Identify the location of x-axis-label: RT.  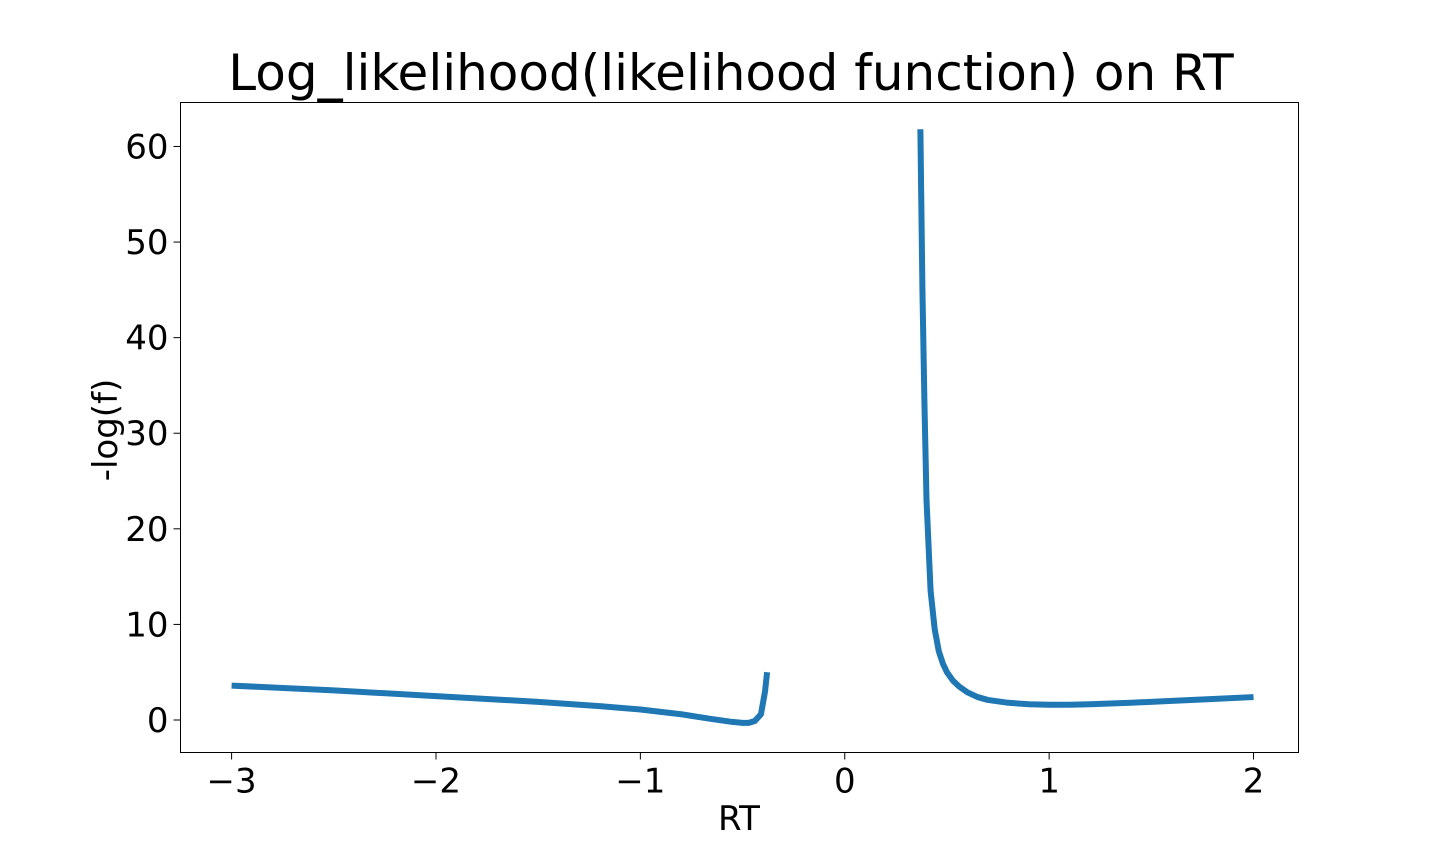
(739, 819).